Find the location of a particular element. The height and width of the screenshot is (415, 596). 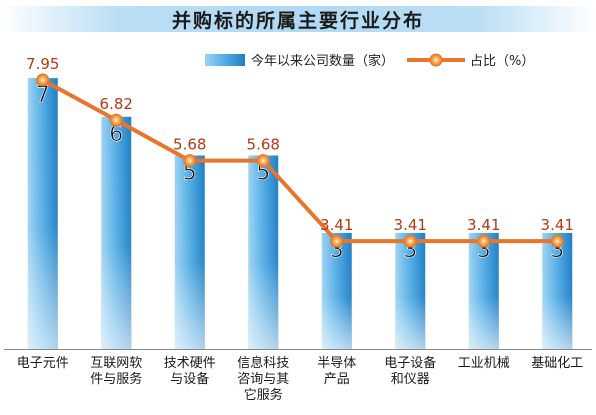

chart-legend: 今年以来公司数量（家） 占比（%） is located at coordinates (369, 61).